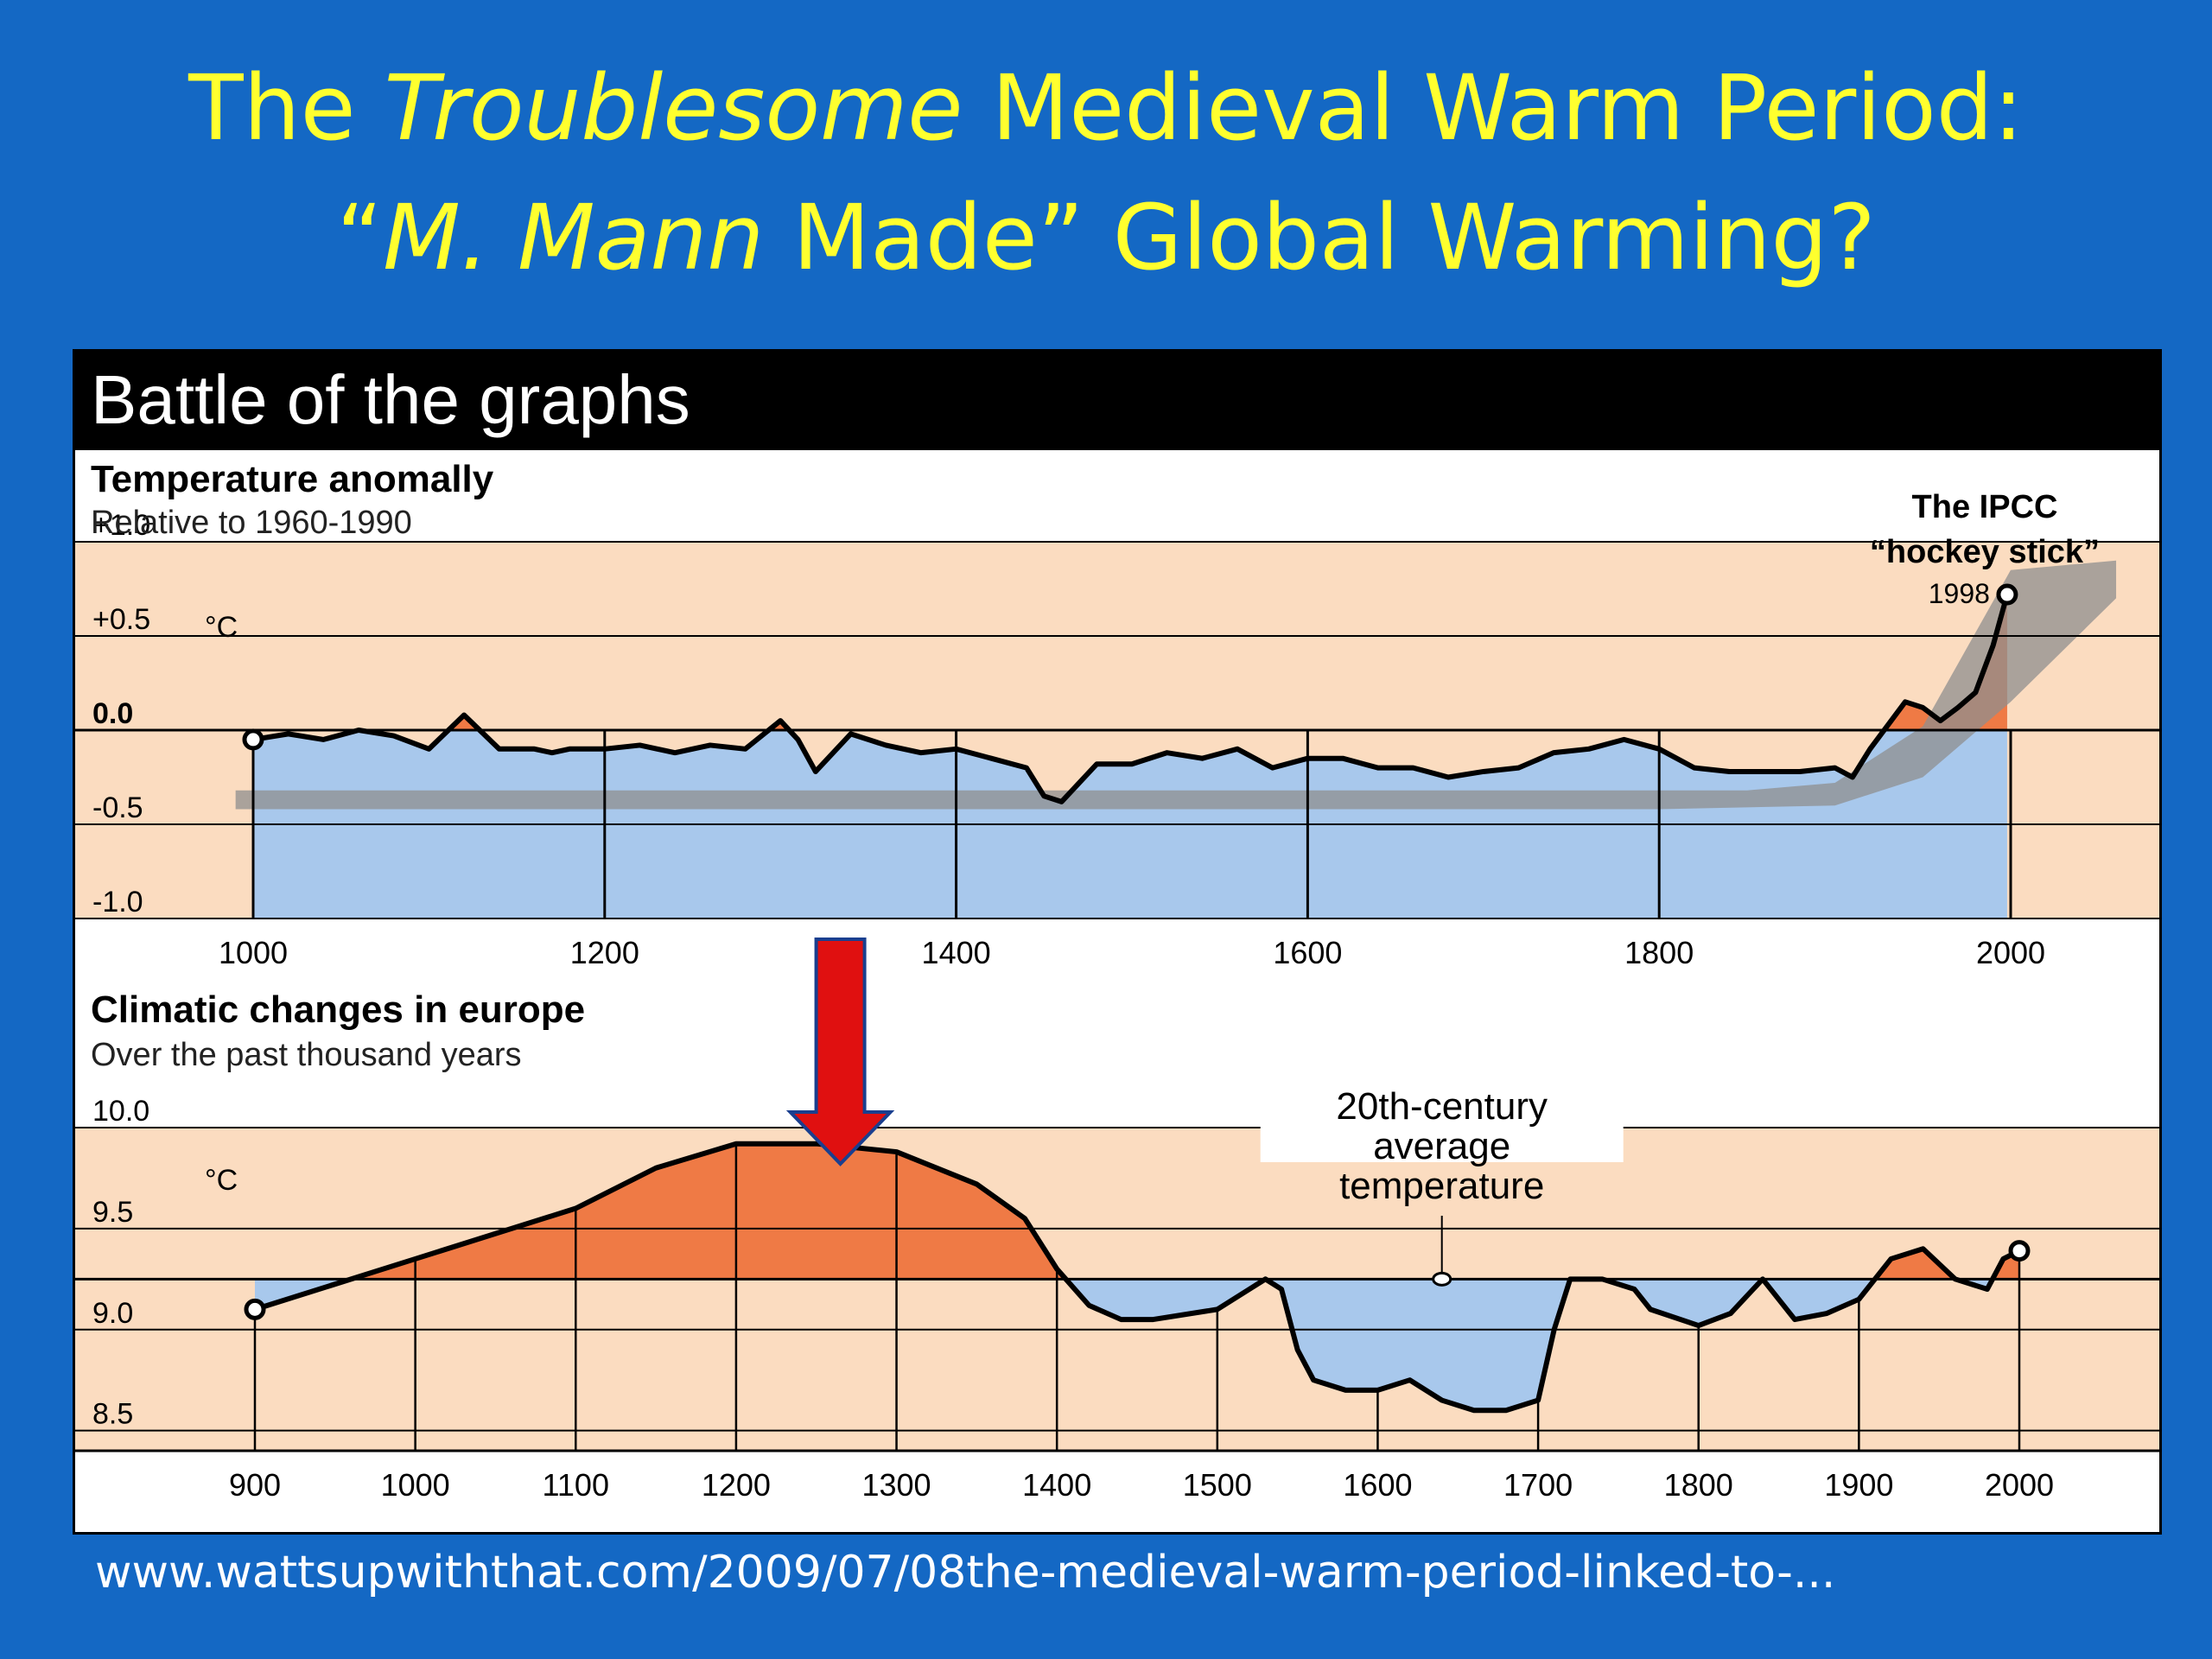 The image size is (2212, 1659). What do you see at coordinates (112, 1212) in the screenshot?
I see `y-tick-label: 9.5` at bounding box center [112, 1212].